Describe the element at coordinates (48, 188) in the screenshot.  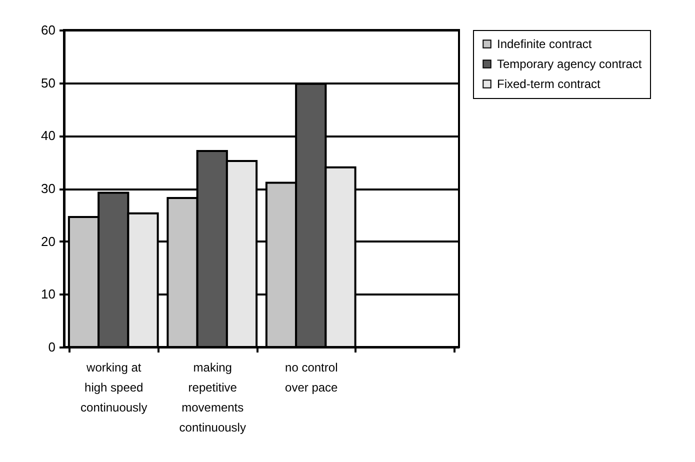
I see `y-tick-label: 30` at that location.